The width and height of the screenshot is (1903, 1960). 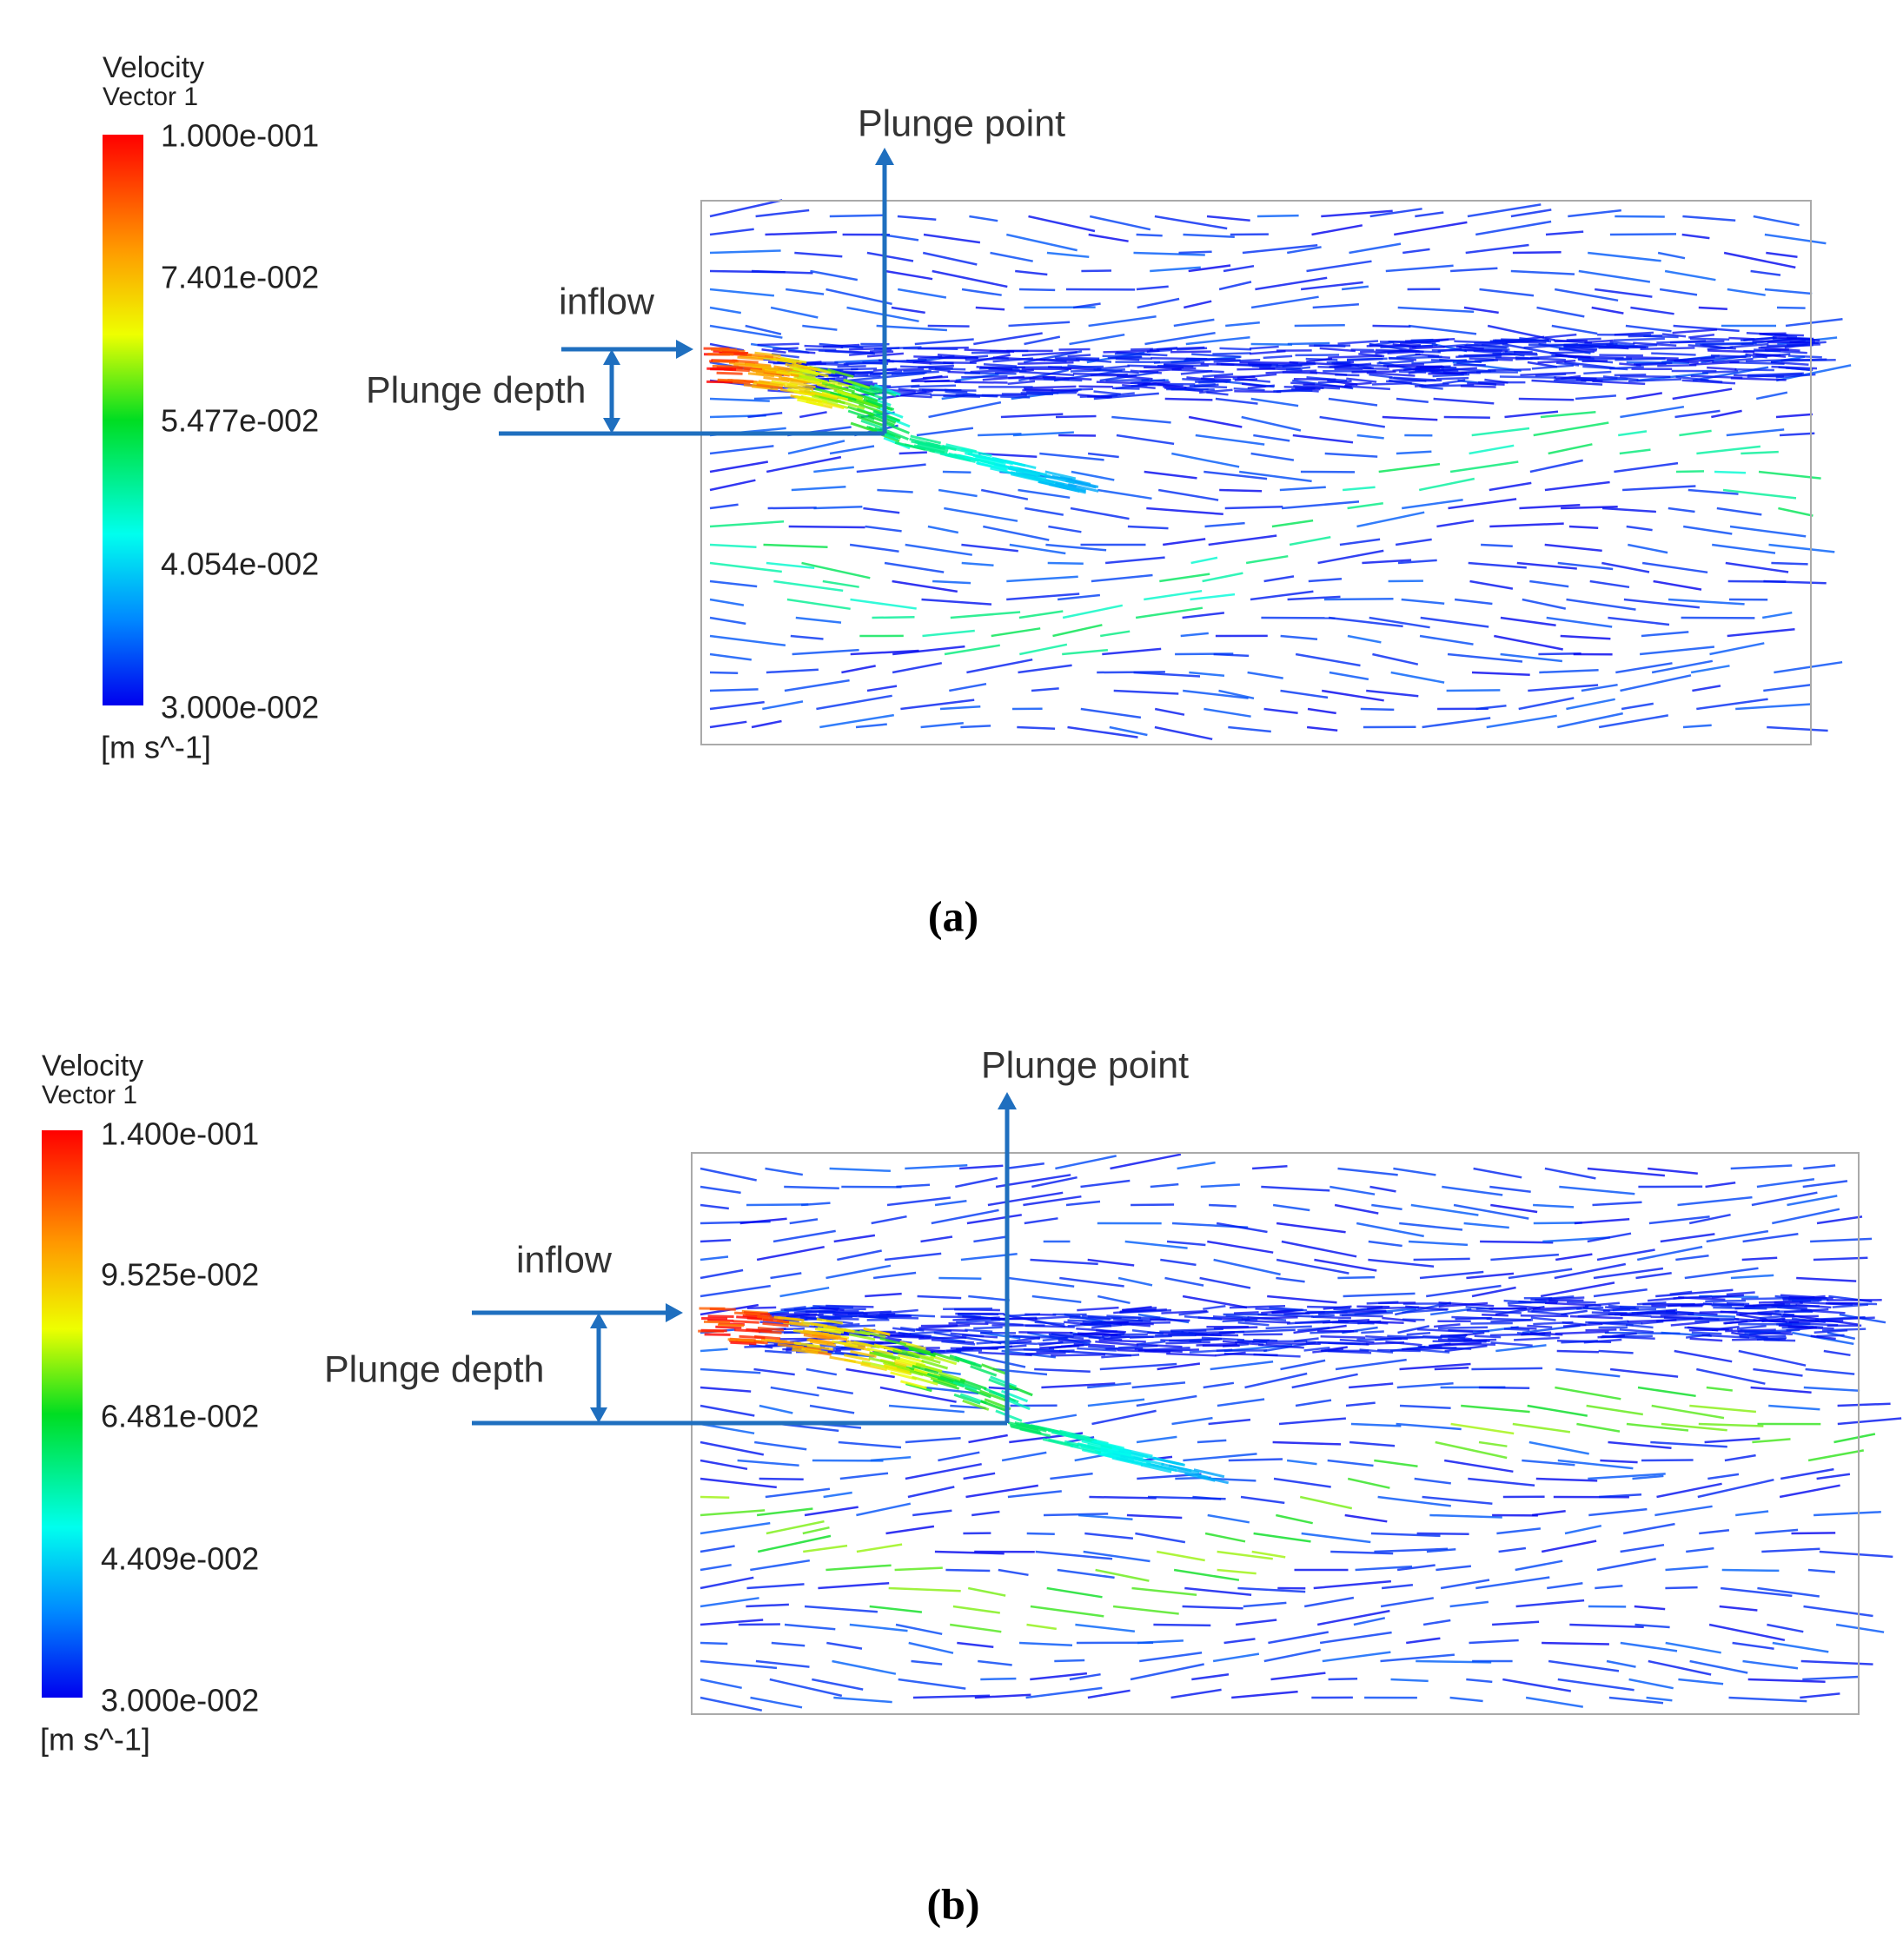 What do you see at coordinates (180, 1275) in the screenshot?
I see `legend-tick: 9.525e-002` at bounding box center [180, 1275].